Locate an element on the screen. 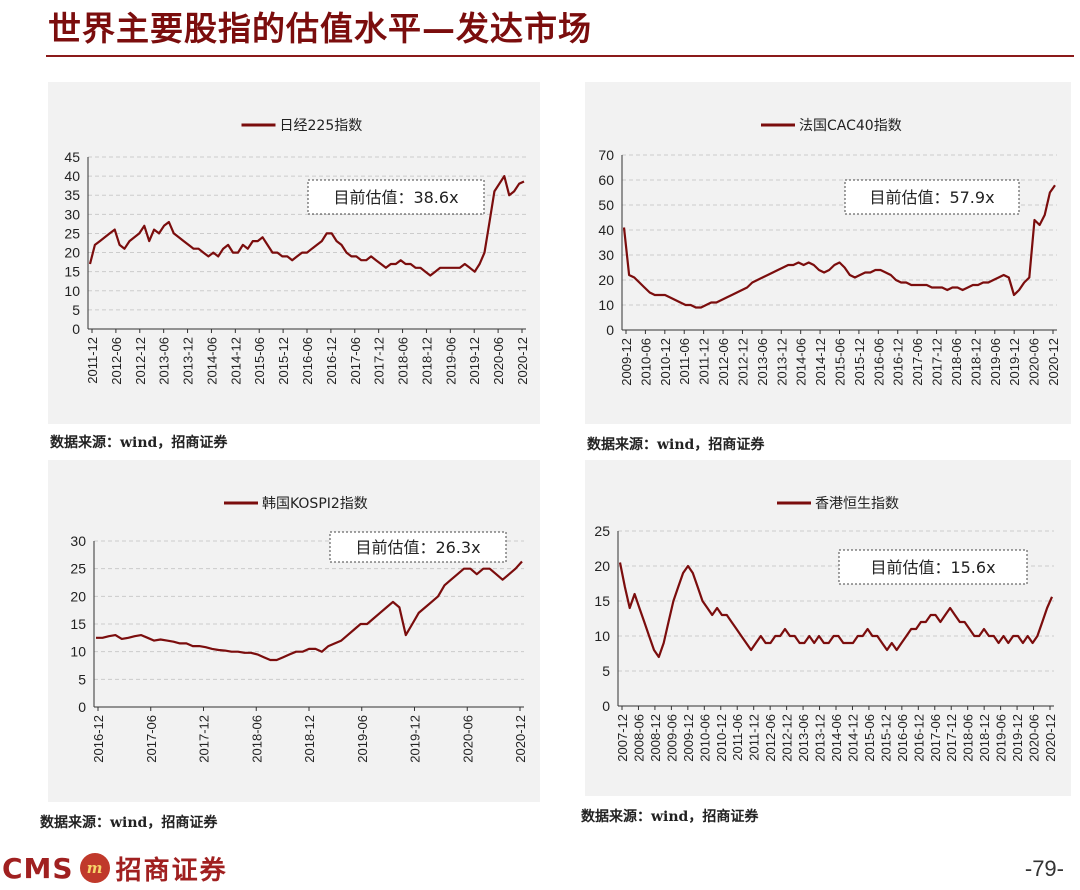 The height and width of the screenshot is (890, 1080). logo-text-cn: 招商证券 is located at coordinates (171, 870).